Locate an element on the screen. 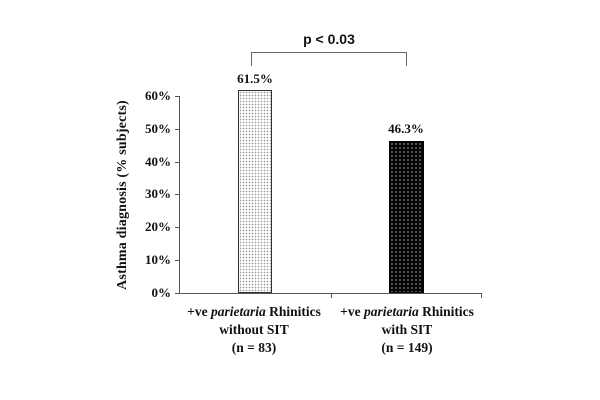 Image resolution: width=600 pixels, height=400 pixels. y-tick-label: 0% is located at coordinates (161, 292).